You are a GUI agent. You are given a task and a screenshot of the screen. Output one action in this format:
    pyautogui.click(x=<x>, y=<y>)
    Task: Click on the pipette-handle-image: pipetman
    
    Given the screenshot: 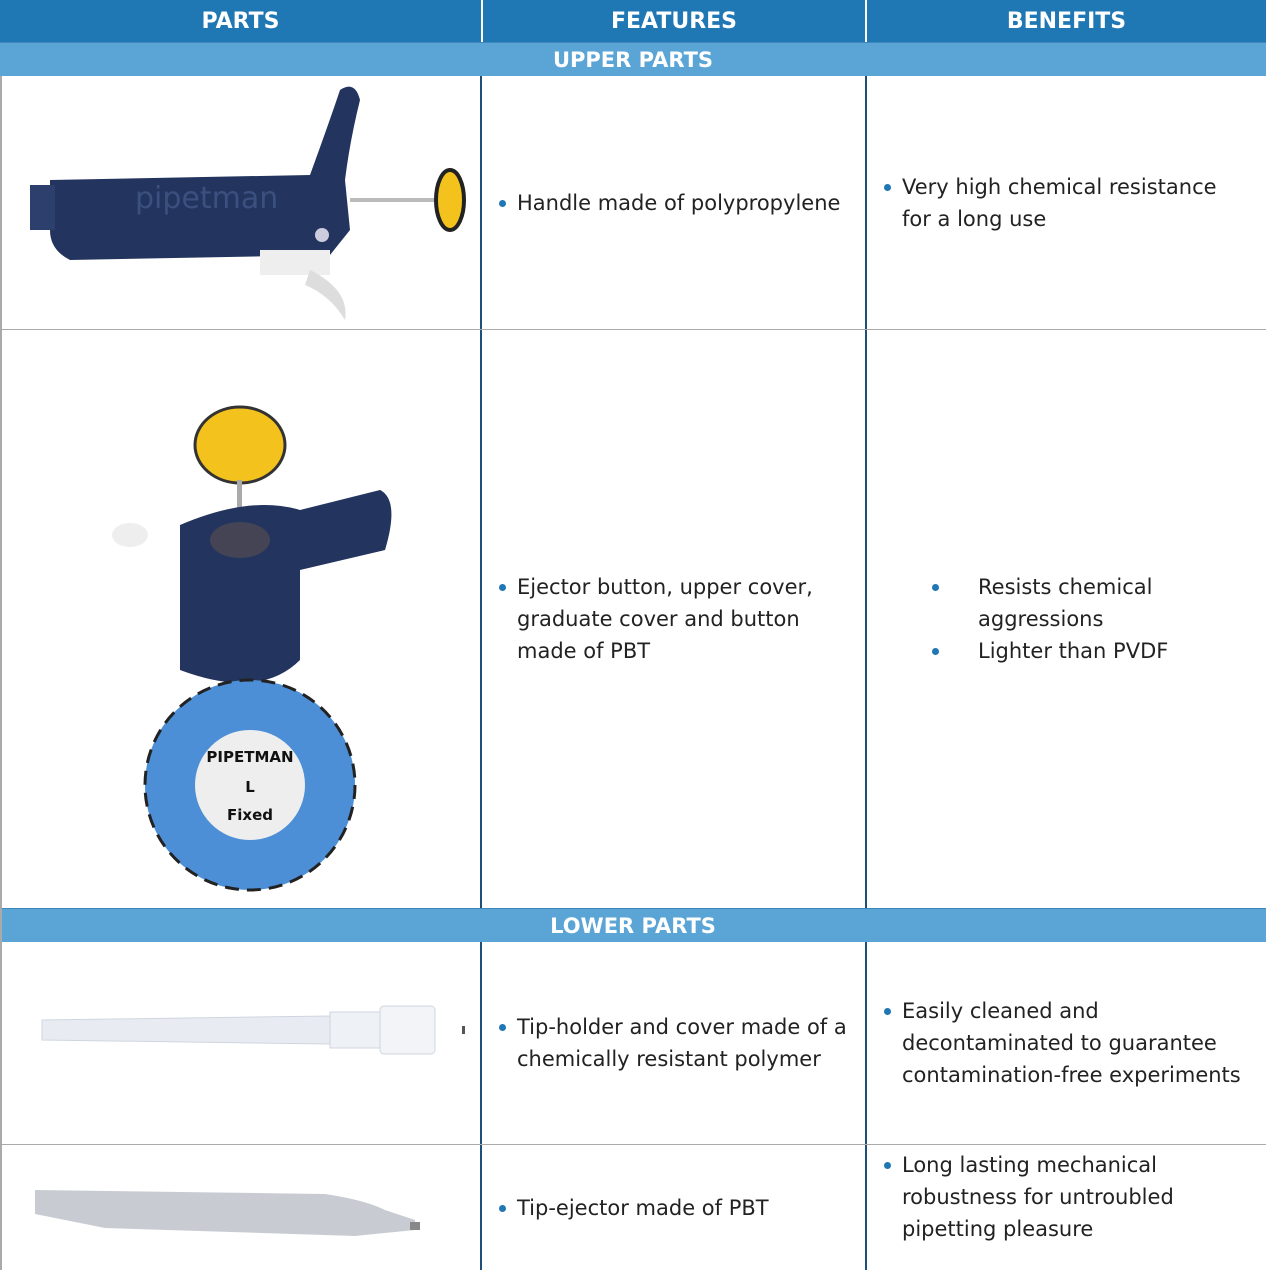 What is the action you would take?
    pyautogui.click(x=248, y=203)
    